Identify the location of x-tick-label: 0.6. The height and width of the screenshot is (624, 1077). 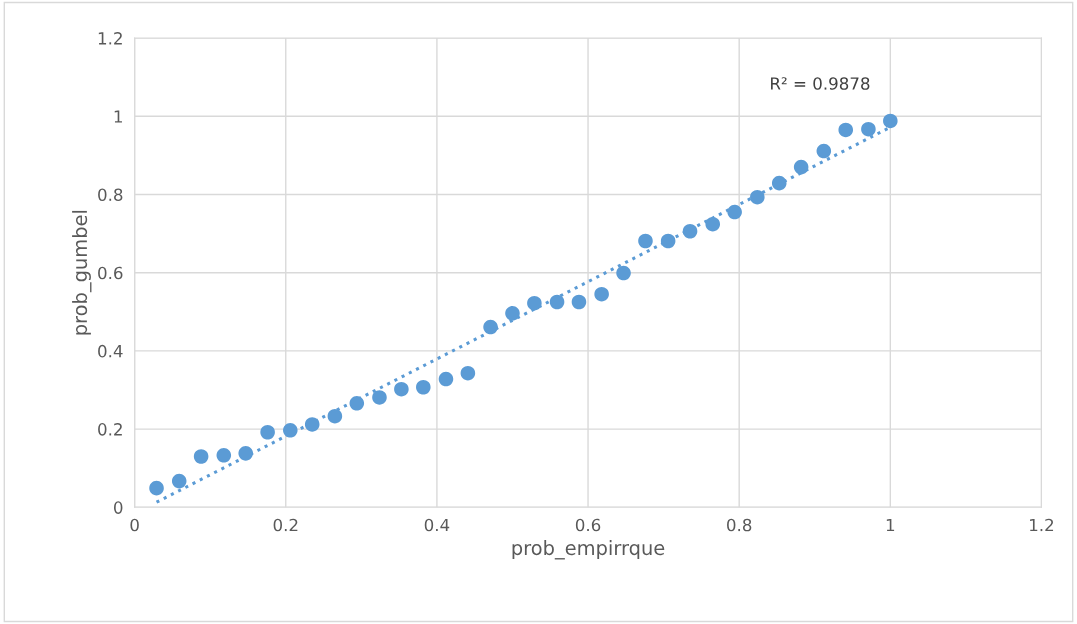
(588, 525).